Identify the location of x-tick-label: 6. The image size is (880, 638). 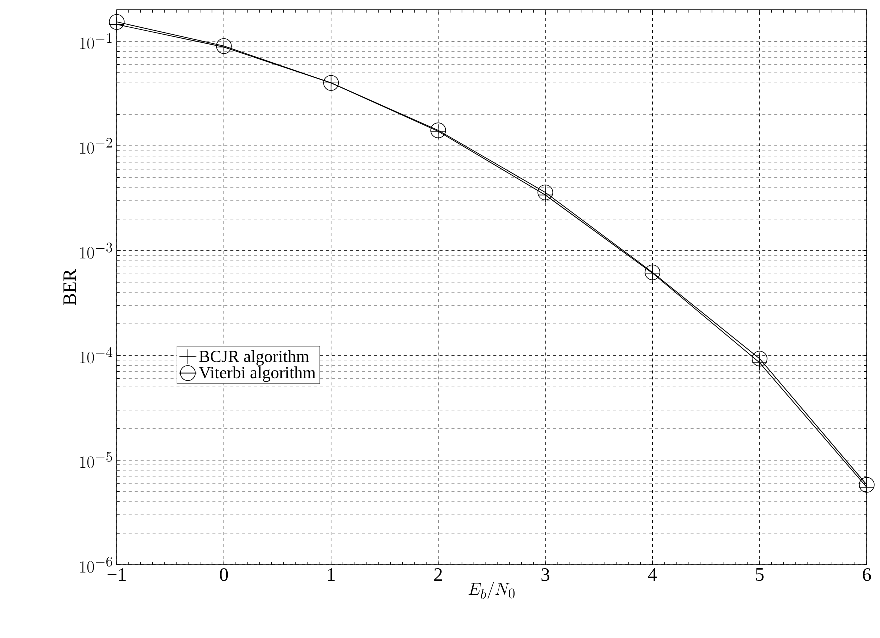
(867, 575).